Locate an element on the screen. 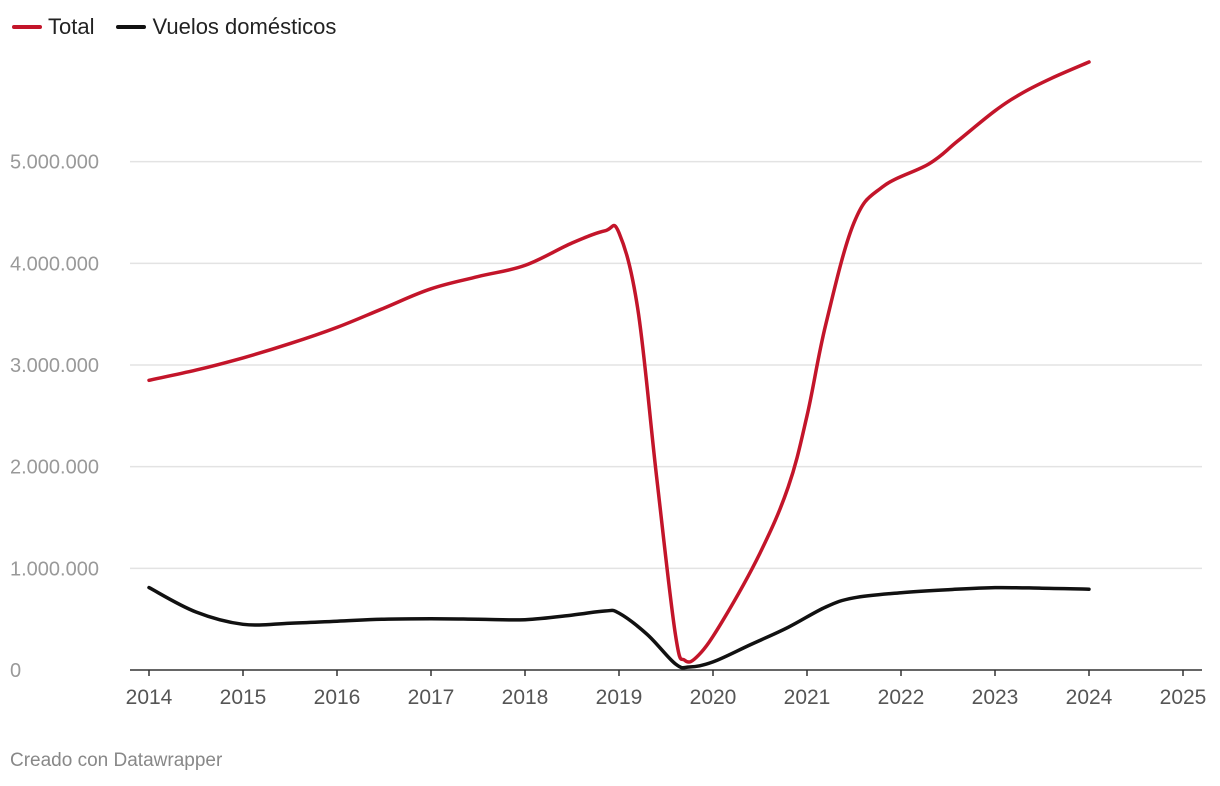 The height and width of the screenshot is (786, 1220). x-tick-label: 2018 is located at coordinates (525, 697).